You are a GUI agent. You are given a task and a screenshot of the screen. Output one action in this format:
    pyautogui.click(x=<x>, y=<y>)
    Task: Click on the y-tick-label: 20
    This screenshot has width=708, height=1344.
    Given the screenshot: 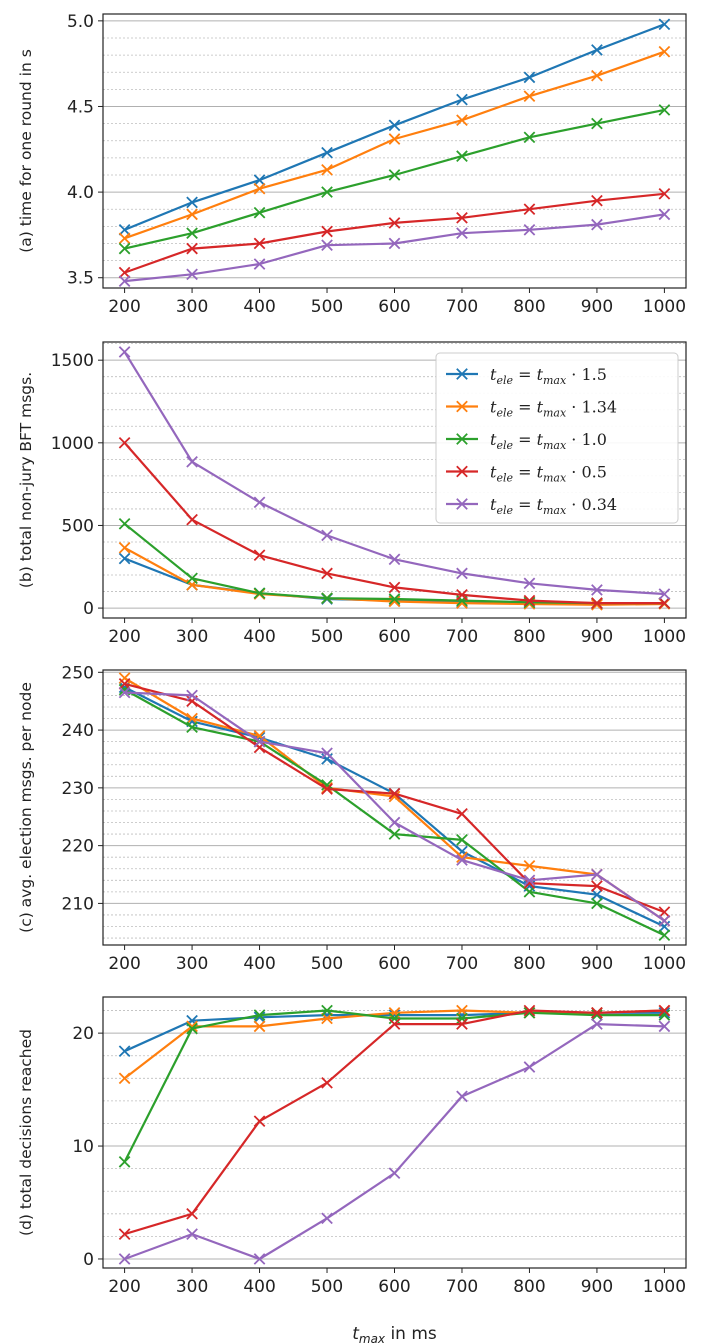 What is the action you would take?
    pyautogui.click(x=83, y=1034)
    